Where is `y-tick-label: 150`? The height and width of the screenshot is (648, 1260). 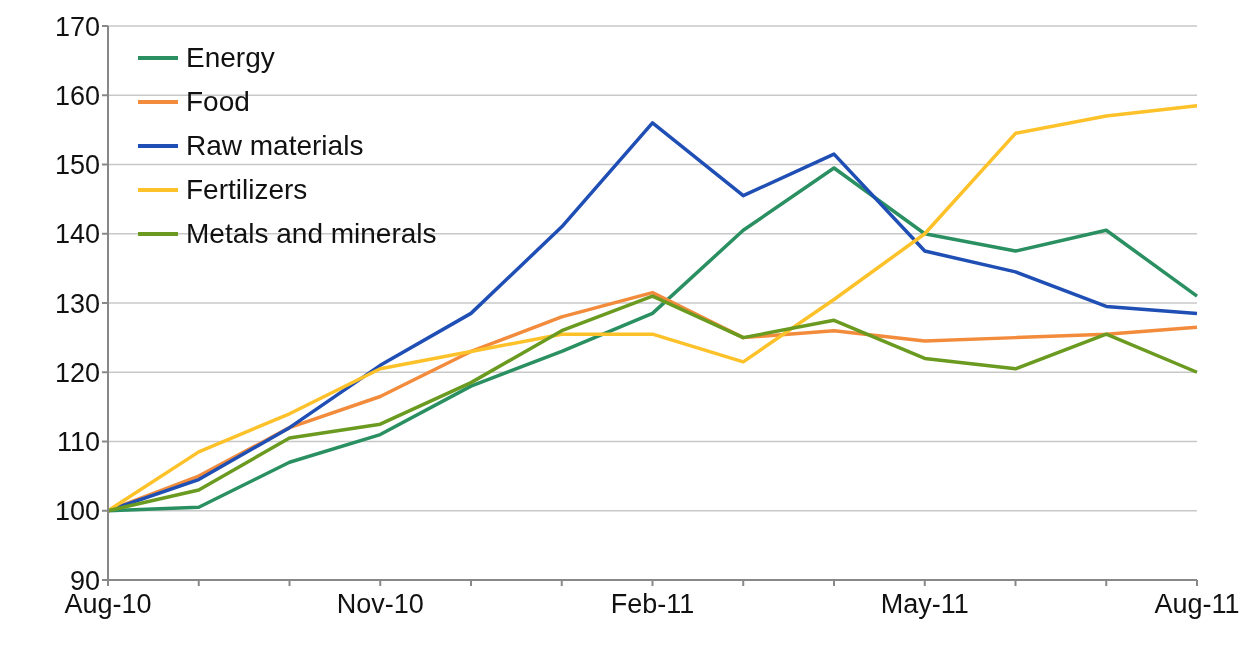
y-tick-label: 150 is located at coordinates (77, 165).